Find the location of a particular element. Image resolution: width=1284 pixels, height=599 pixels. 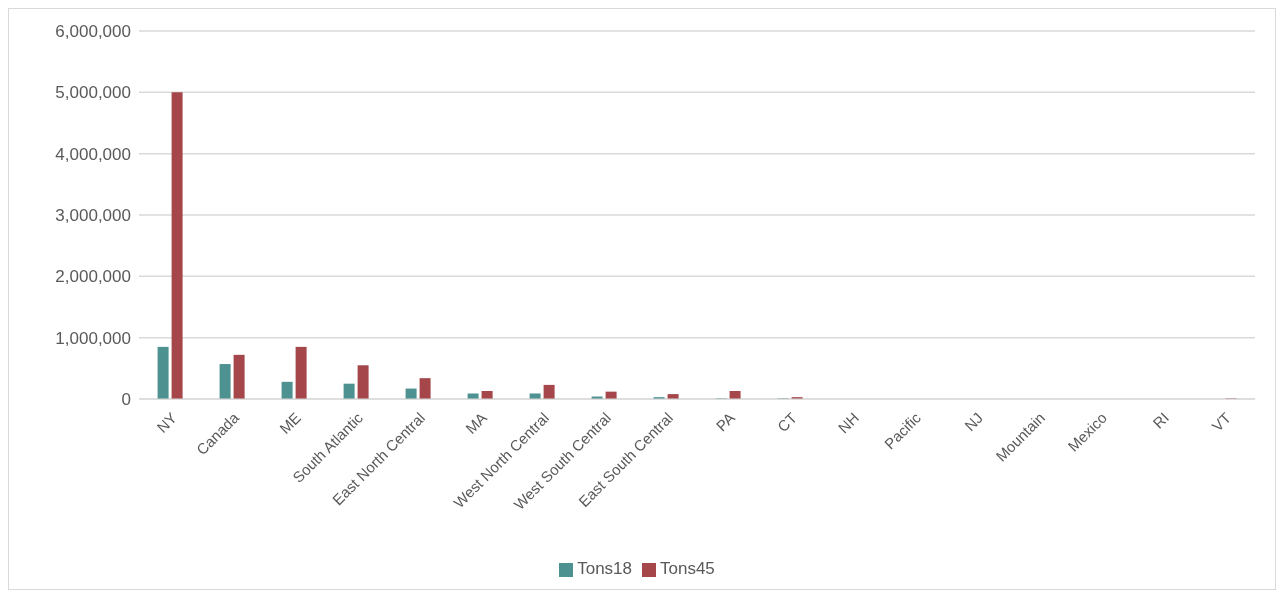

x-tick-label: ME is located at coordinates (290, 423).